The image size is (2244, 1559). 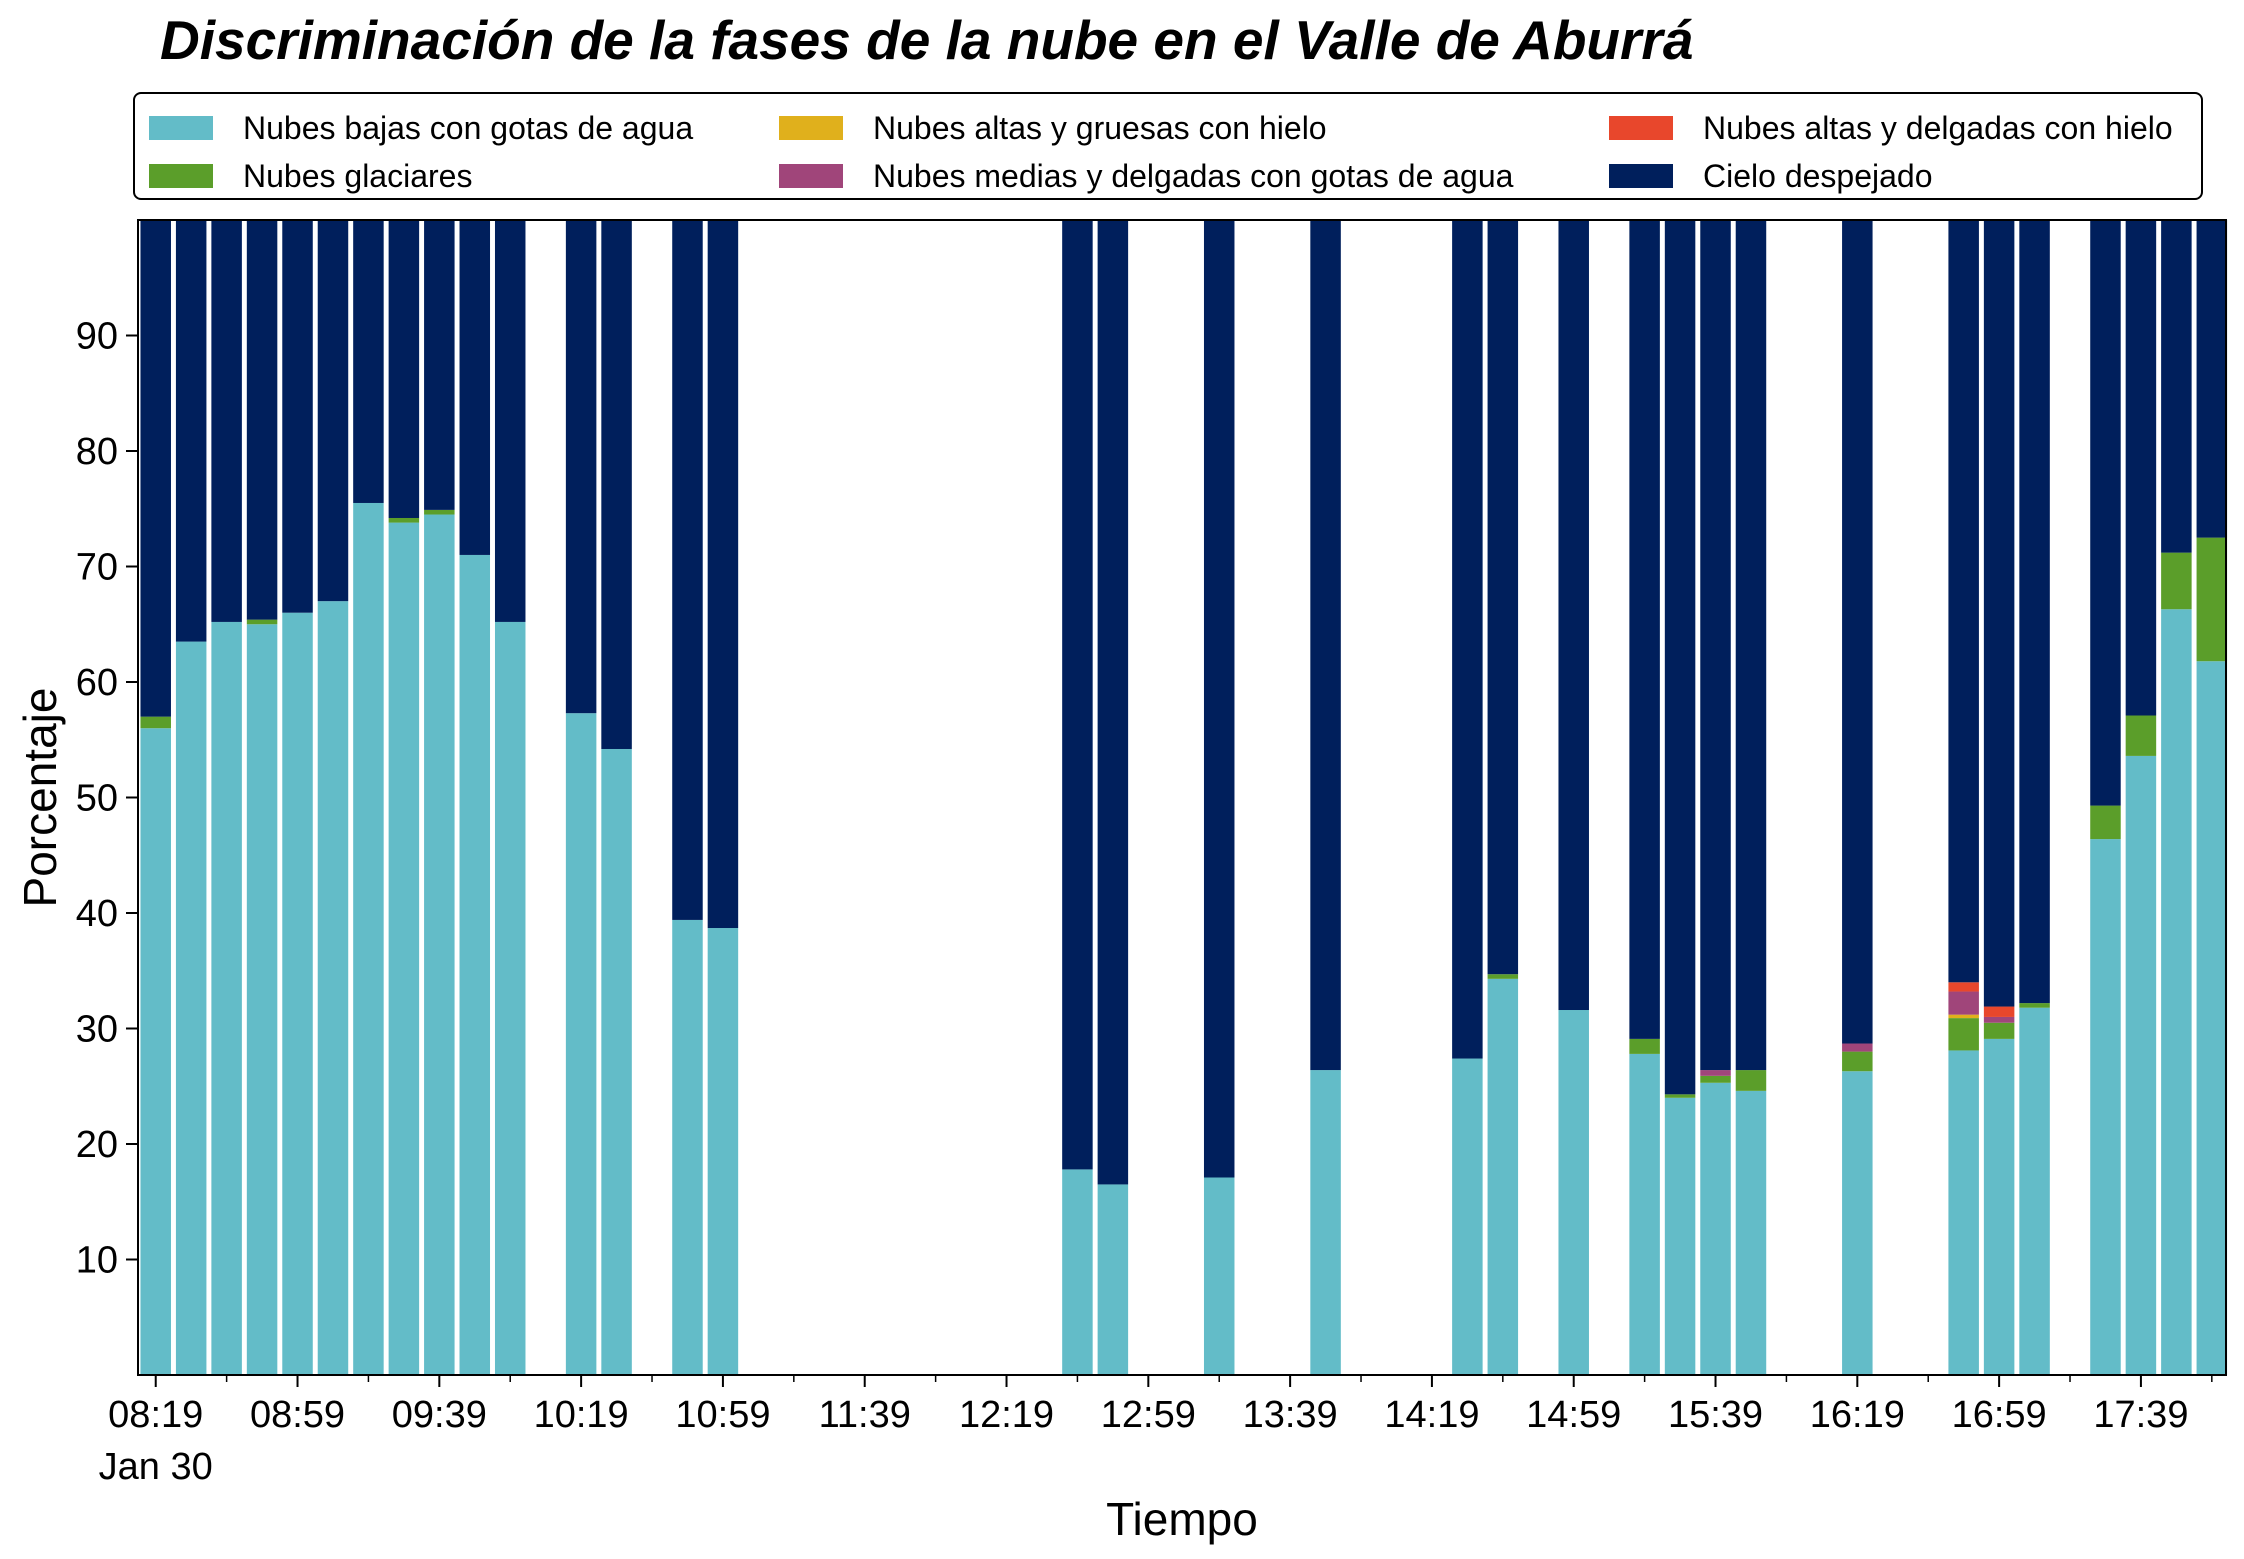 I want to click on x-tick-label: 12:59, so click(x=1148, y=1415).